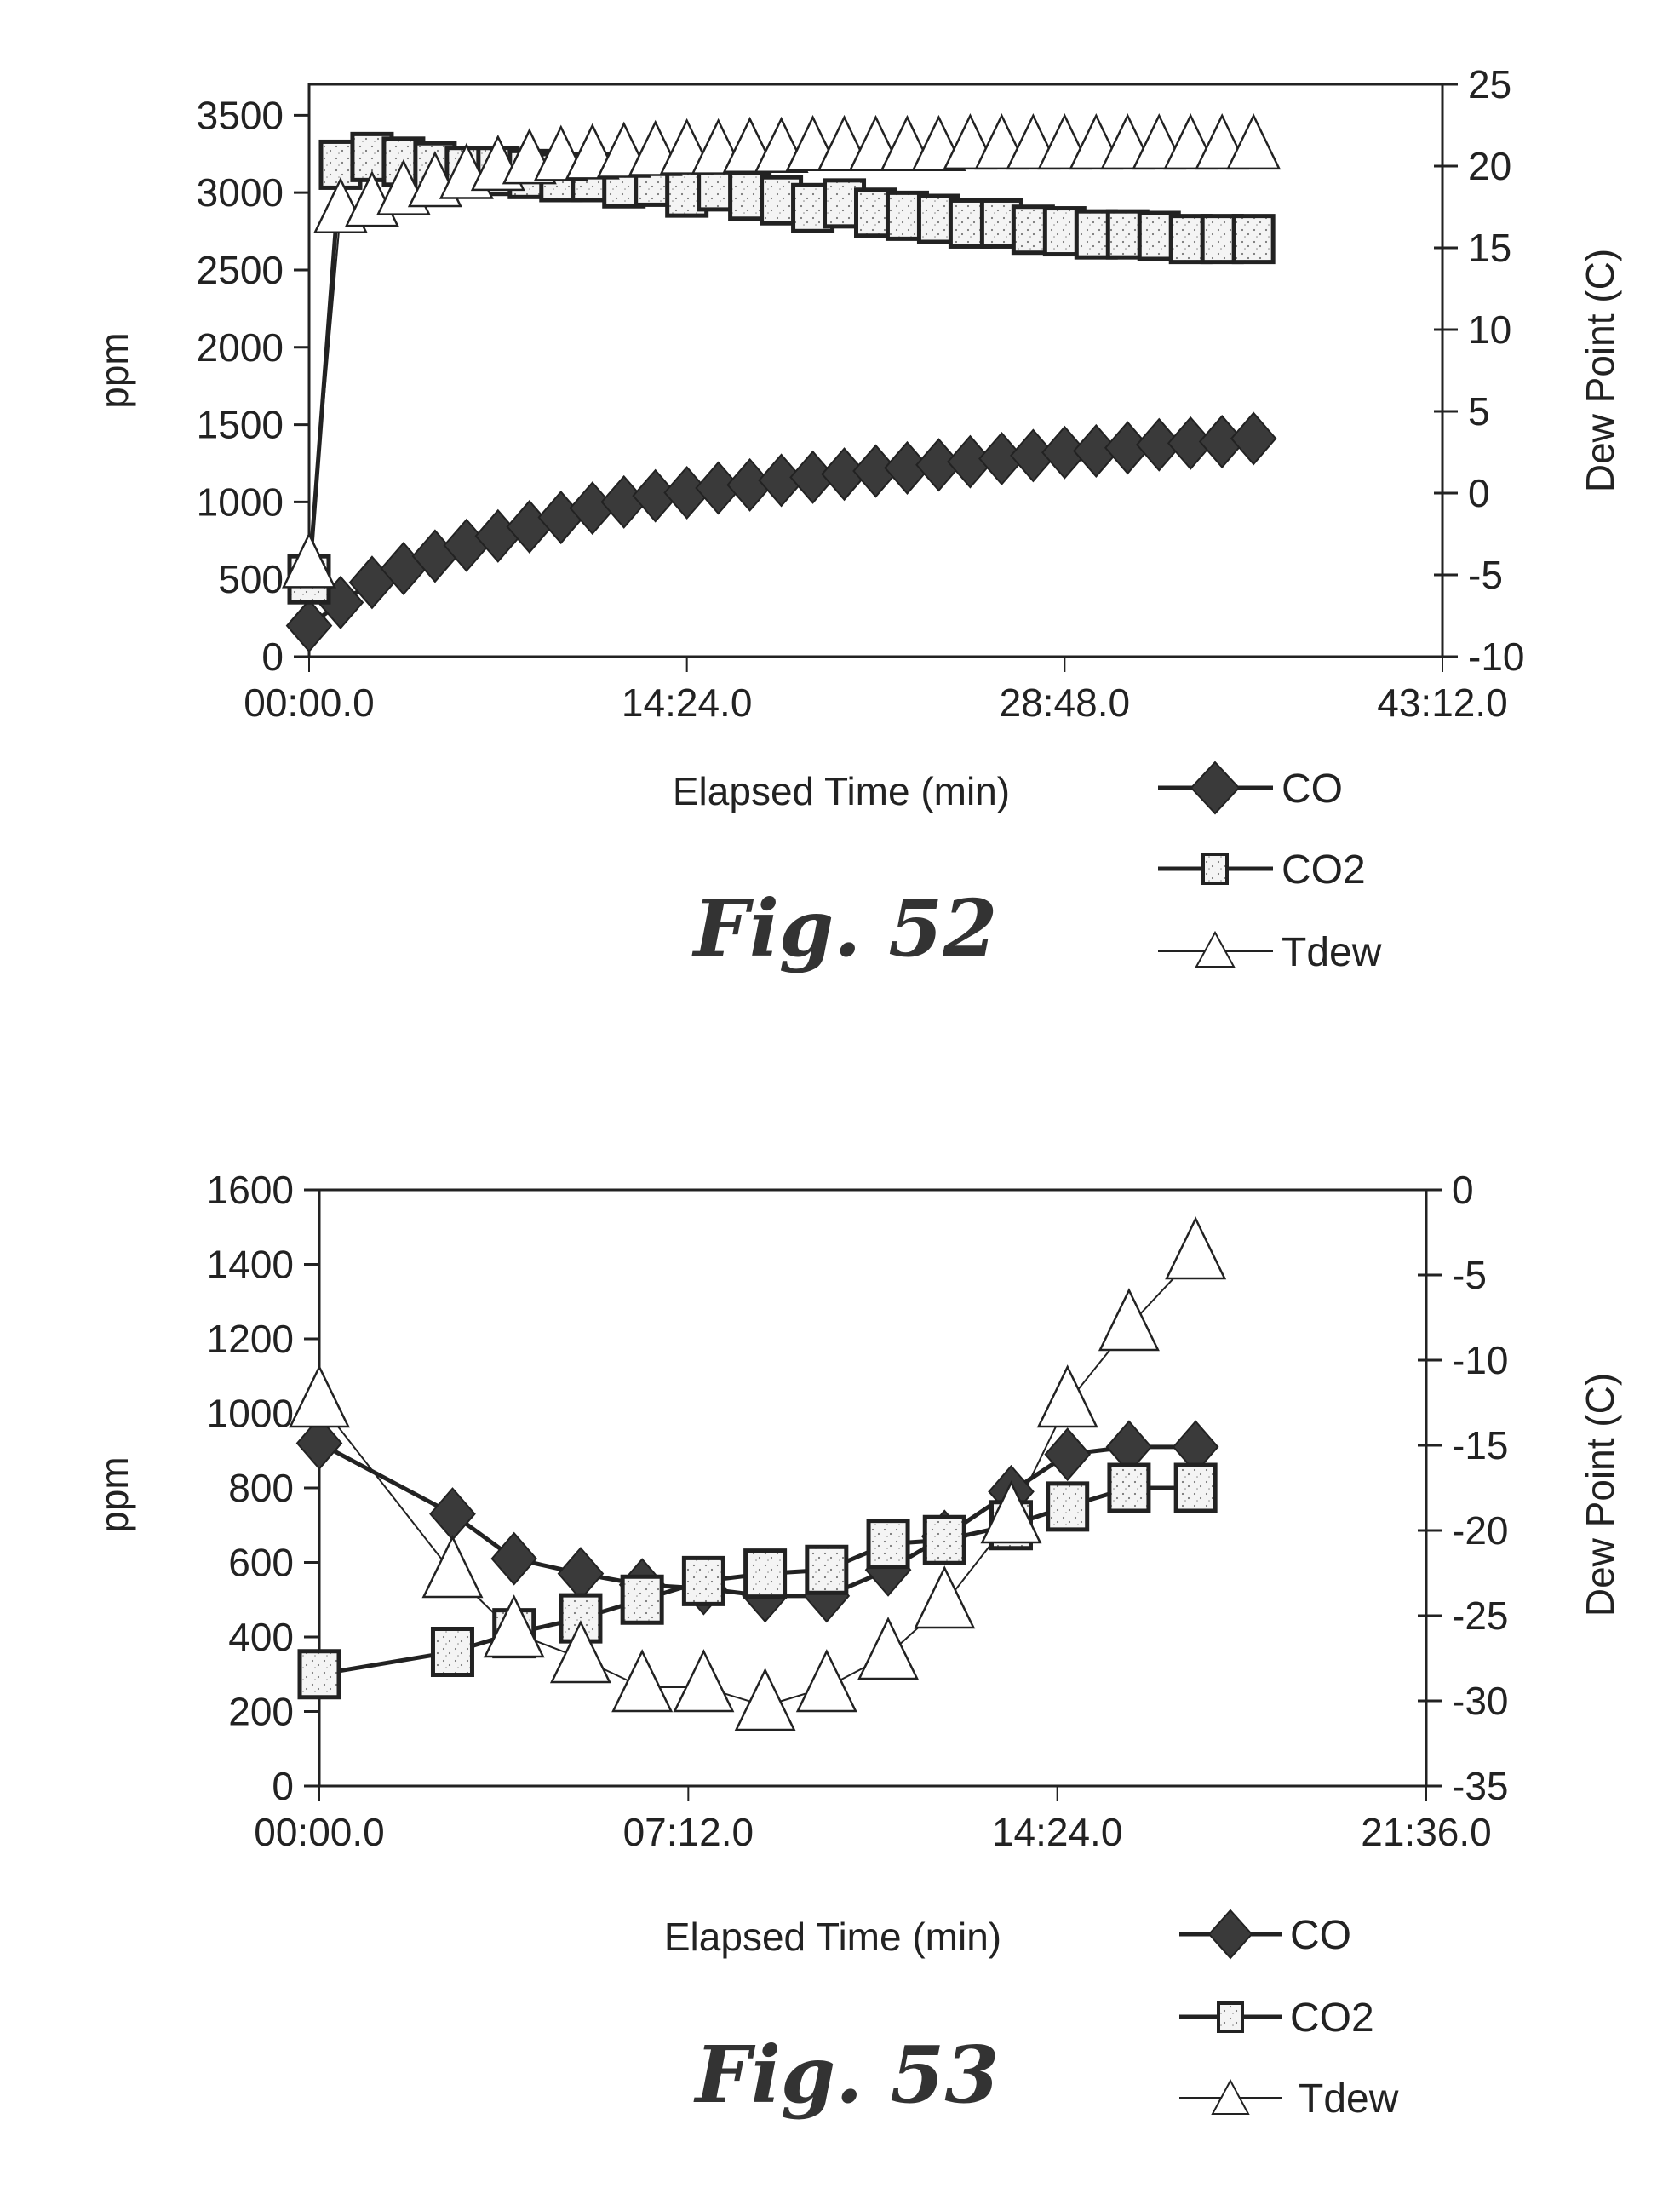 Image resolution: width=1680 pixels, height=2188 pixels. Describe the element at coordinates (1480, 1445) in the screenshot. I see `y2-tick-label: -15` at that location.